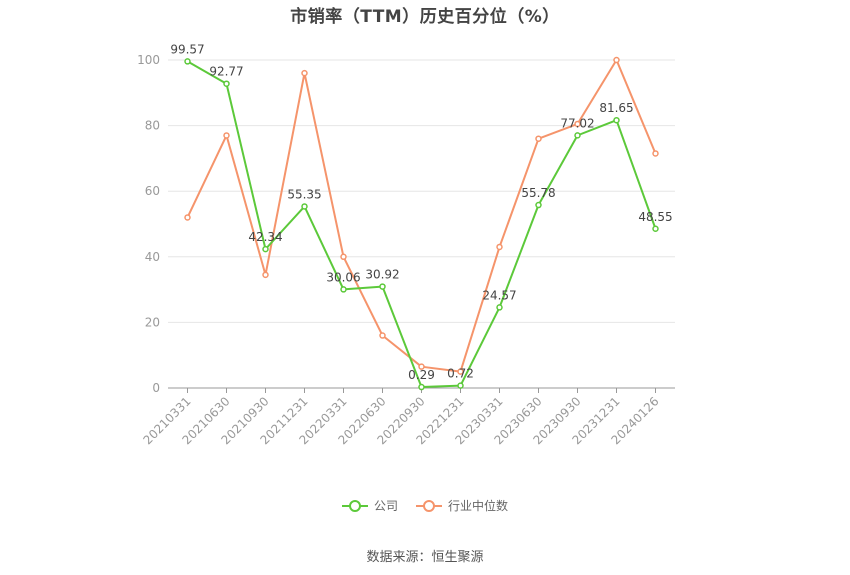  Describe the element at coordinates (265, 237) in the screenshot. I see `data-label: 42.34` at that location.